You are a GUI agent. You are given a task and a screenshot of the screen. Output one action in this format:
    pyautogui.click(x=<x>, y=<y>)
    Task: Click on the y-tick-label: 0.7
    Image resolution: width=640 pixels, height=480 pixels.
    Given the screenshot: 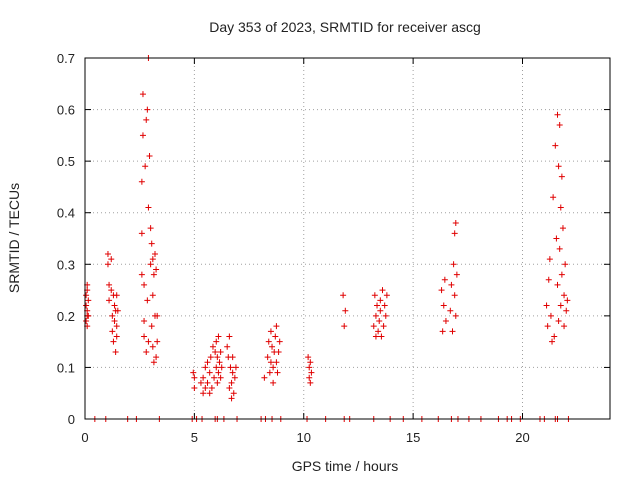 What is the action you would take?
    pyautogui.click(x=66, y=58)
    